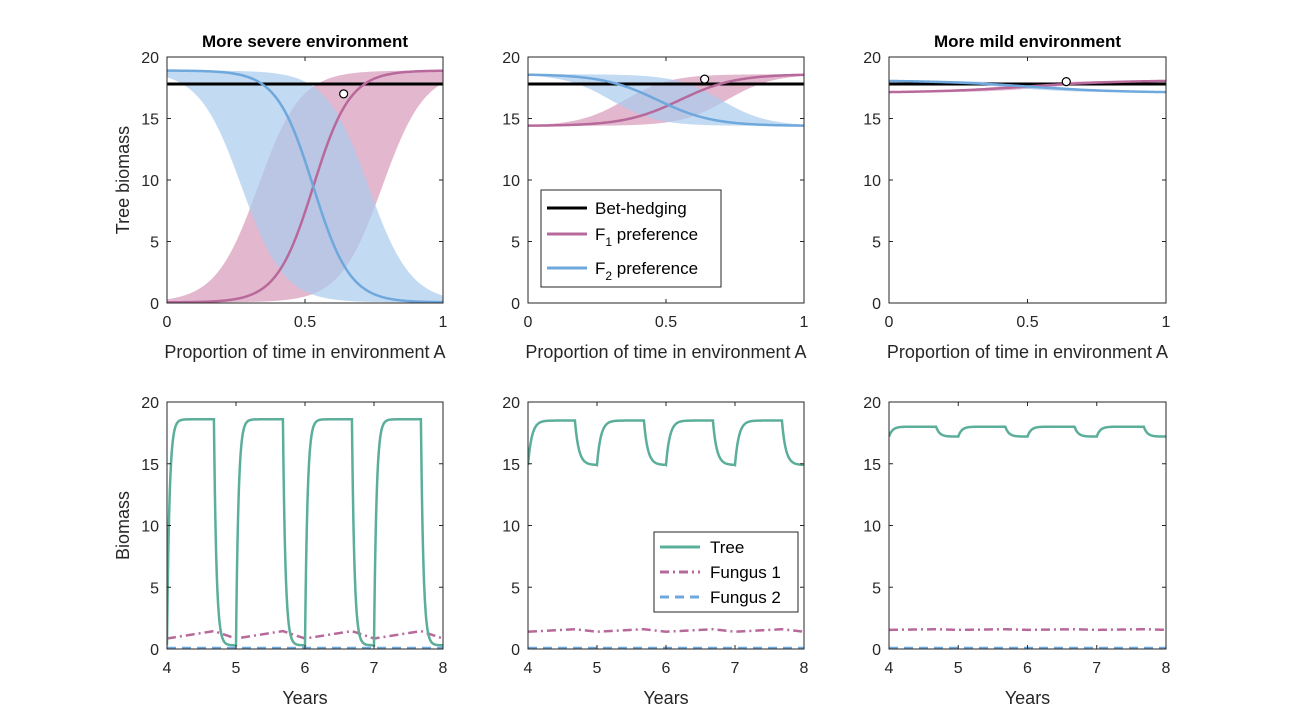 The image size is (1289, 728). I want to click on panel-p5: 4 5 6 7 8 0 5 10 15 20 Years Tree Fungus 1 Fungus 2, so click(655, 551).